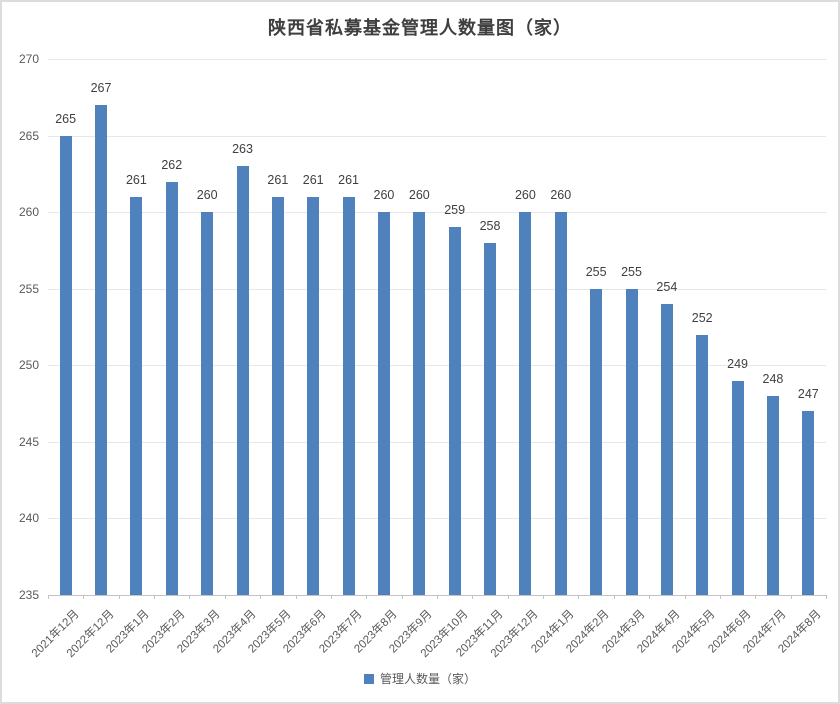 The height and width of the screenshot is (704, 840). I want to click on bar-2021年12月, so click(65, 365).